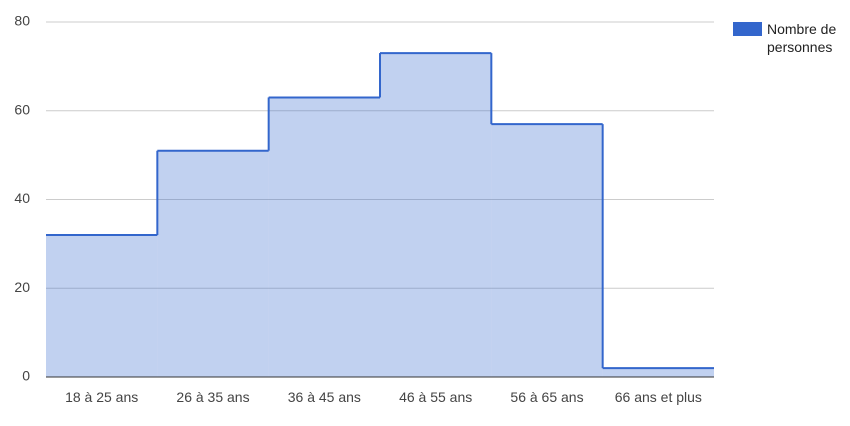  Describe the element at coordinates (802, 38) in the screenshot. I see `legend-label: Nombre de personnes` at that location.